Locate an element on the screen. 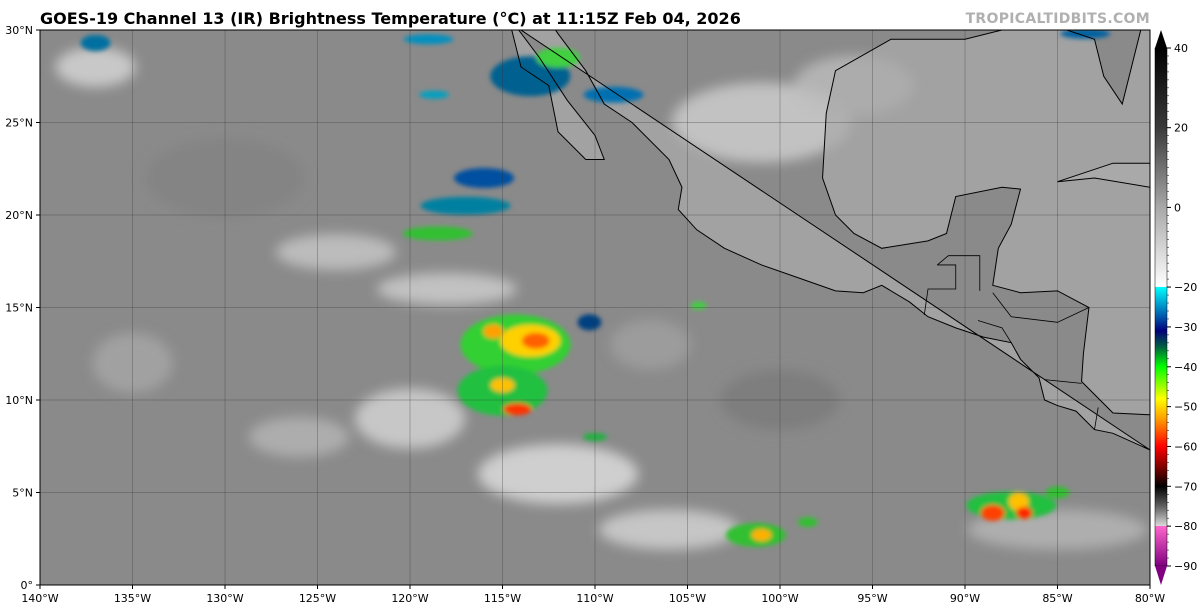 Image resolution: width=1200 pixels, height=608 pixels. colorbar-tick-label: 40 is located at coordinates (1181, 48).